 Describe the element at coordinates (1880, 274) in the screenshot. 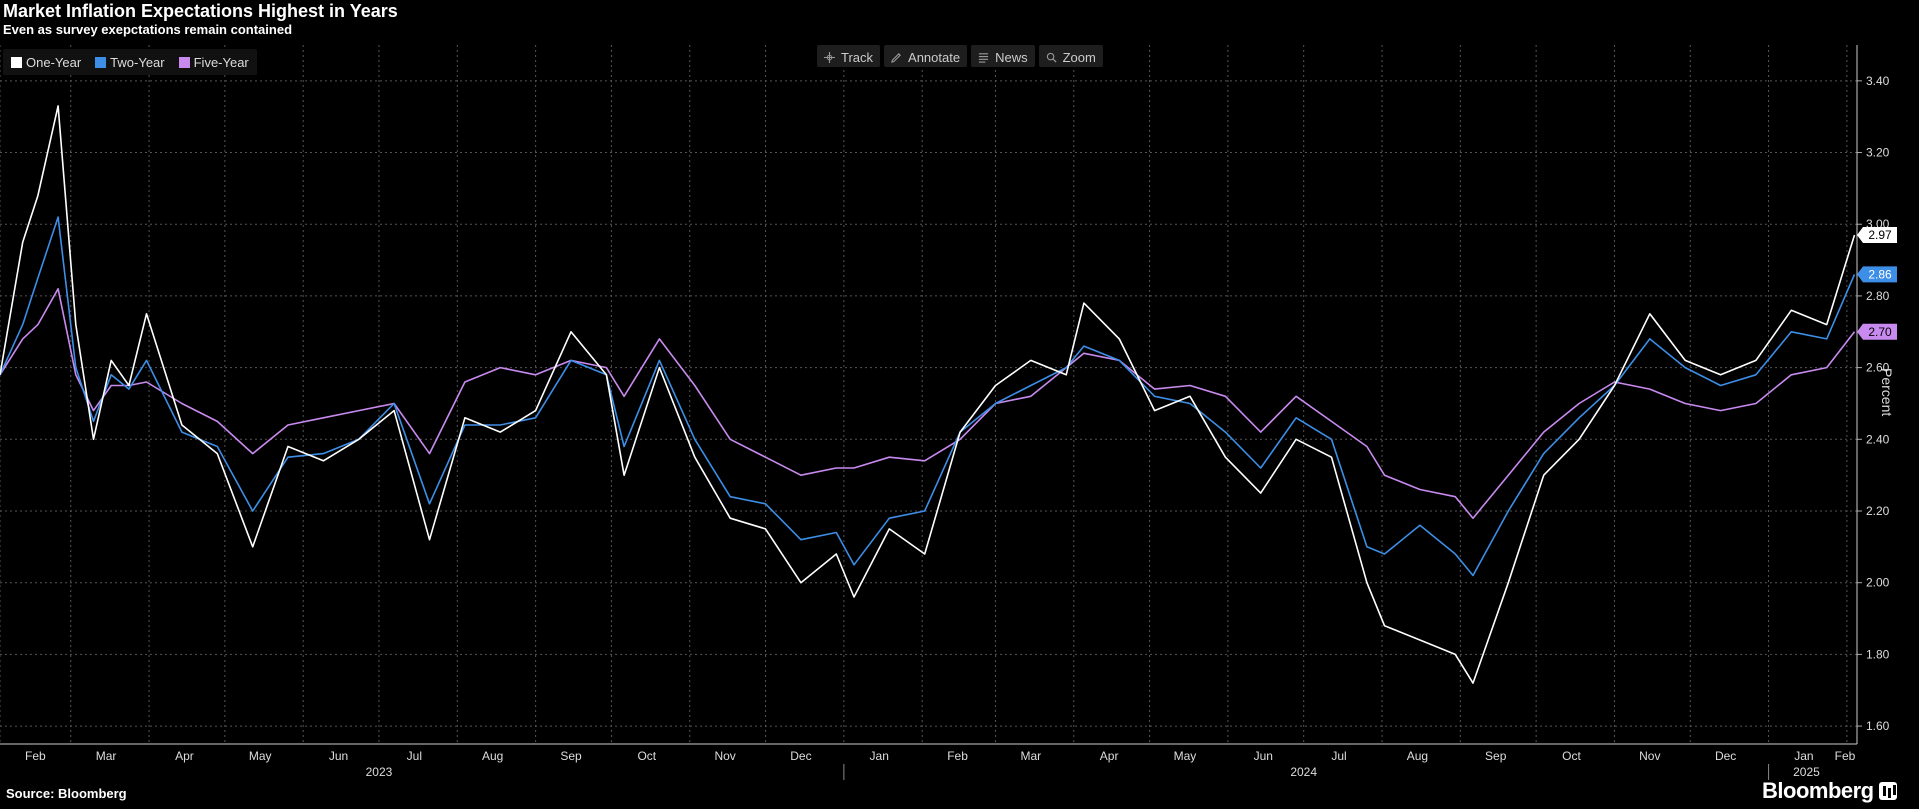

I see `last-value-tag-text: 2.86` at that location.